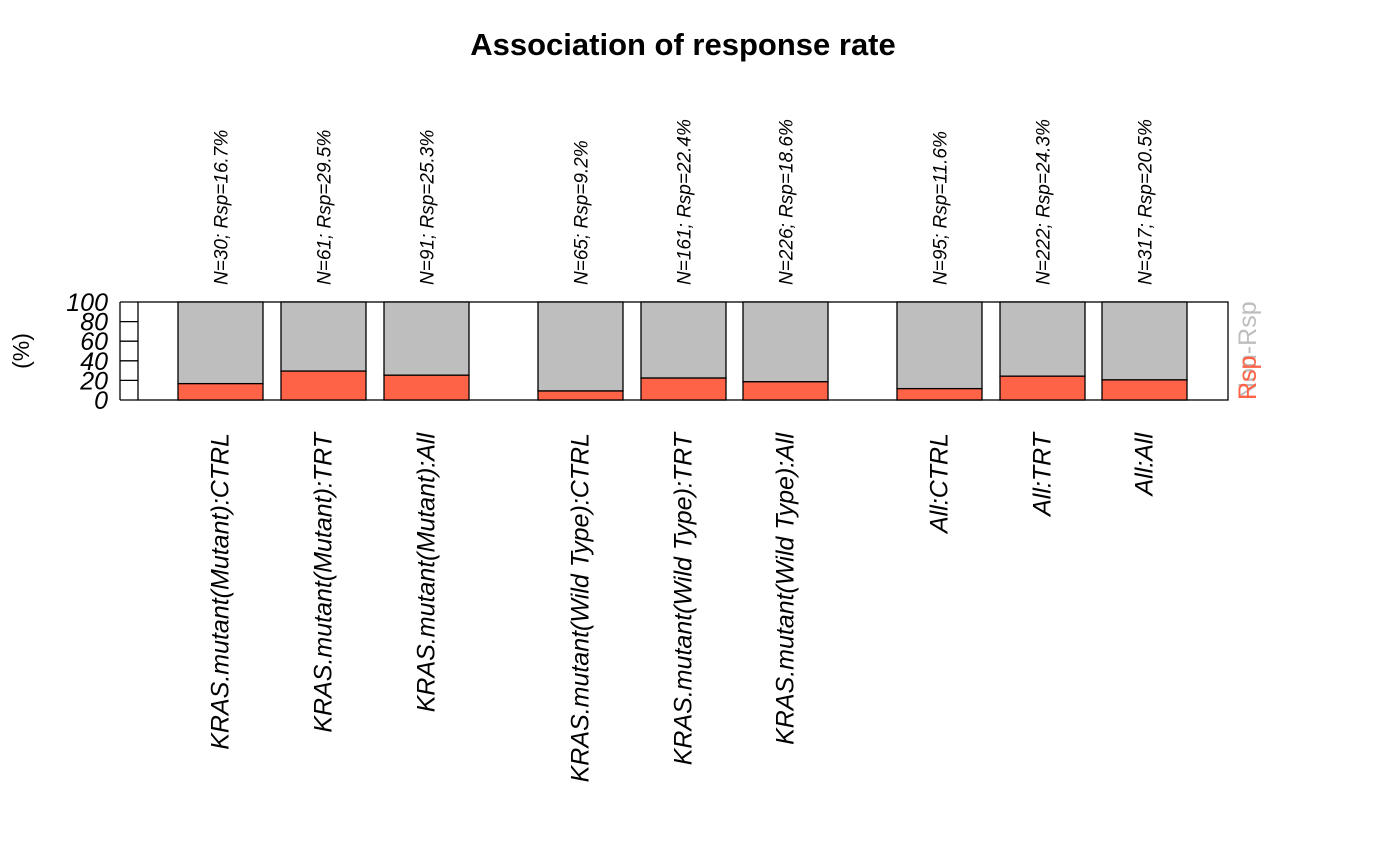  What do you see at coordinates (1248, 378) in the screenshot?
I see `legend-rsp: Rsp` at bounding box center [1248, 378].